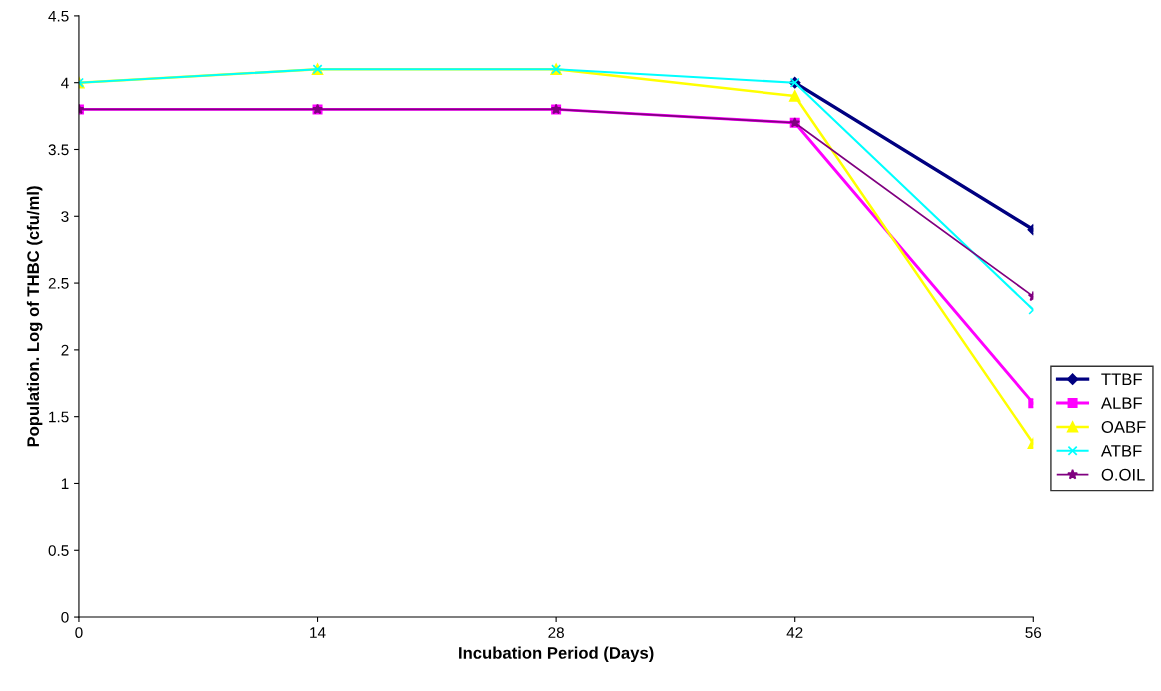  I want to click on y-tick-label: 3.5, so click(58, 150).